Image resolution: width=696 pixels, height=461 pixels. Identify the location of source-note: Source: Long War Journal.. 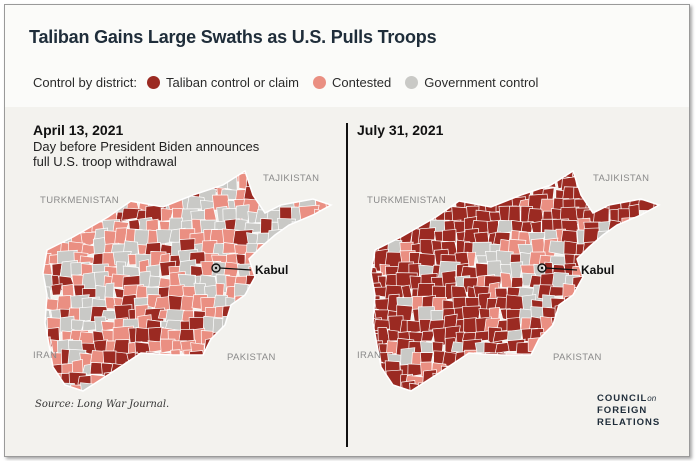
(102, 404).